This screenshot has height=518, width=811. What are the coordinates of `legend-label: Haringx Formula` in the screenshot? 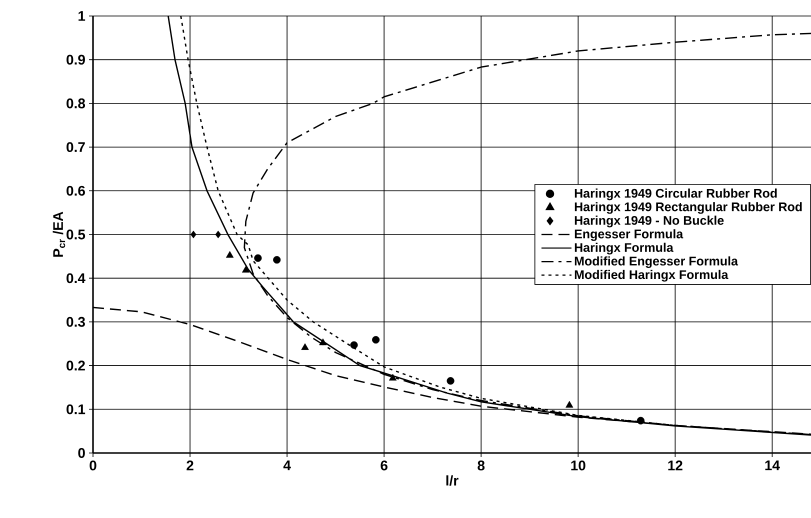 It's located at (624, 248).